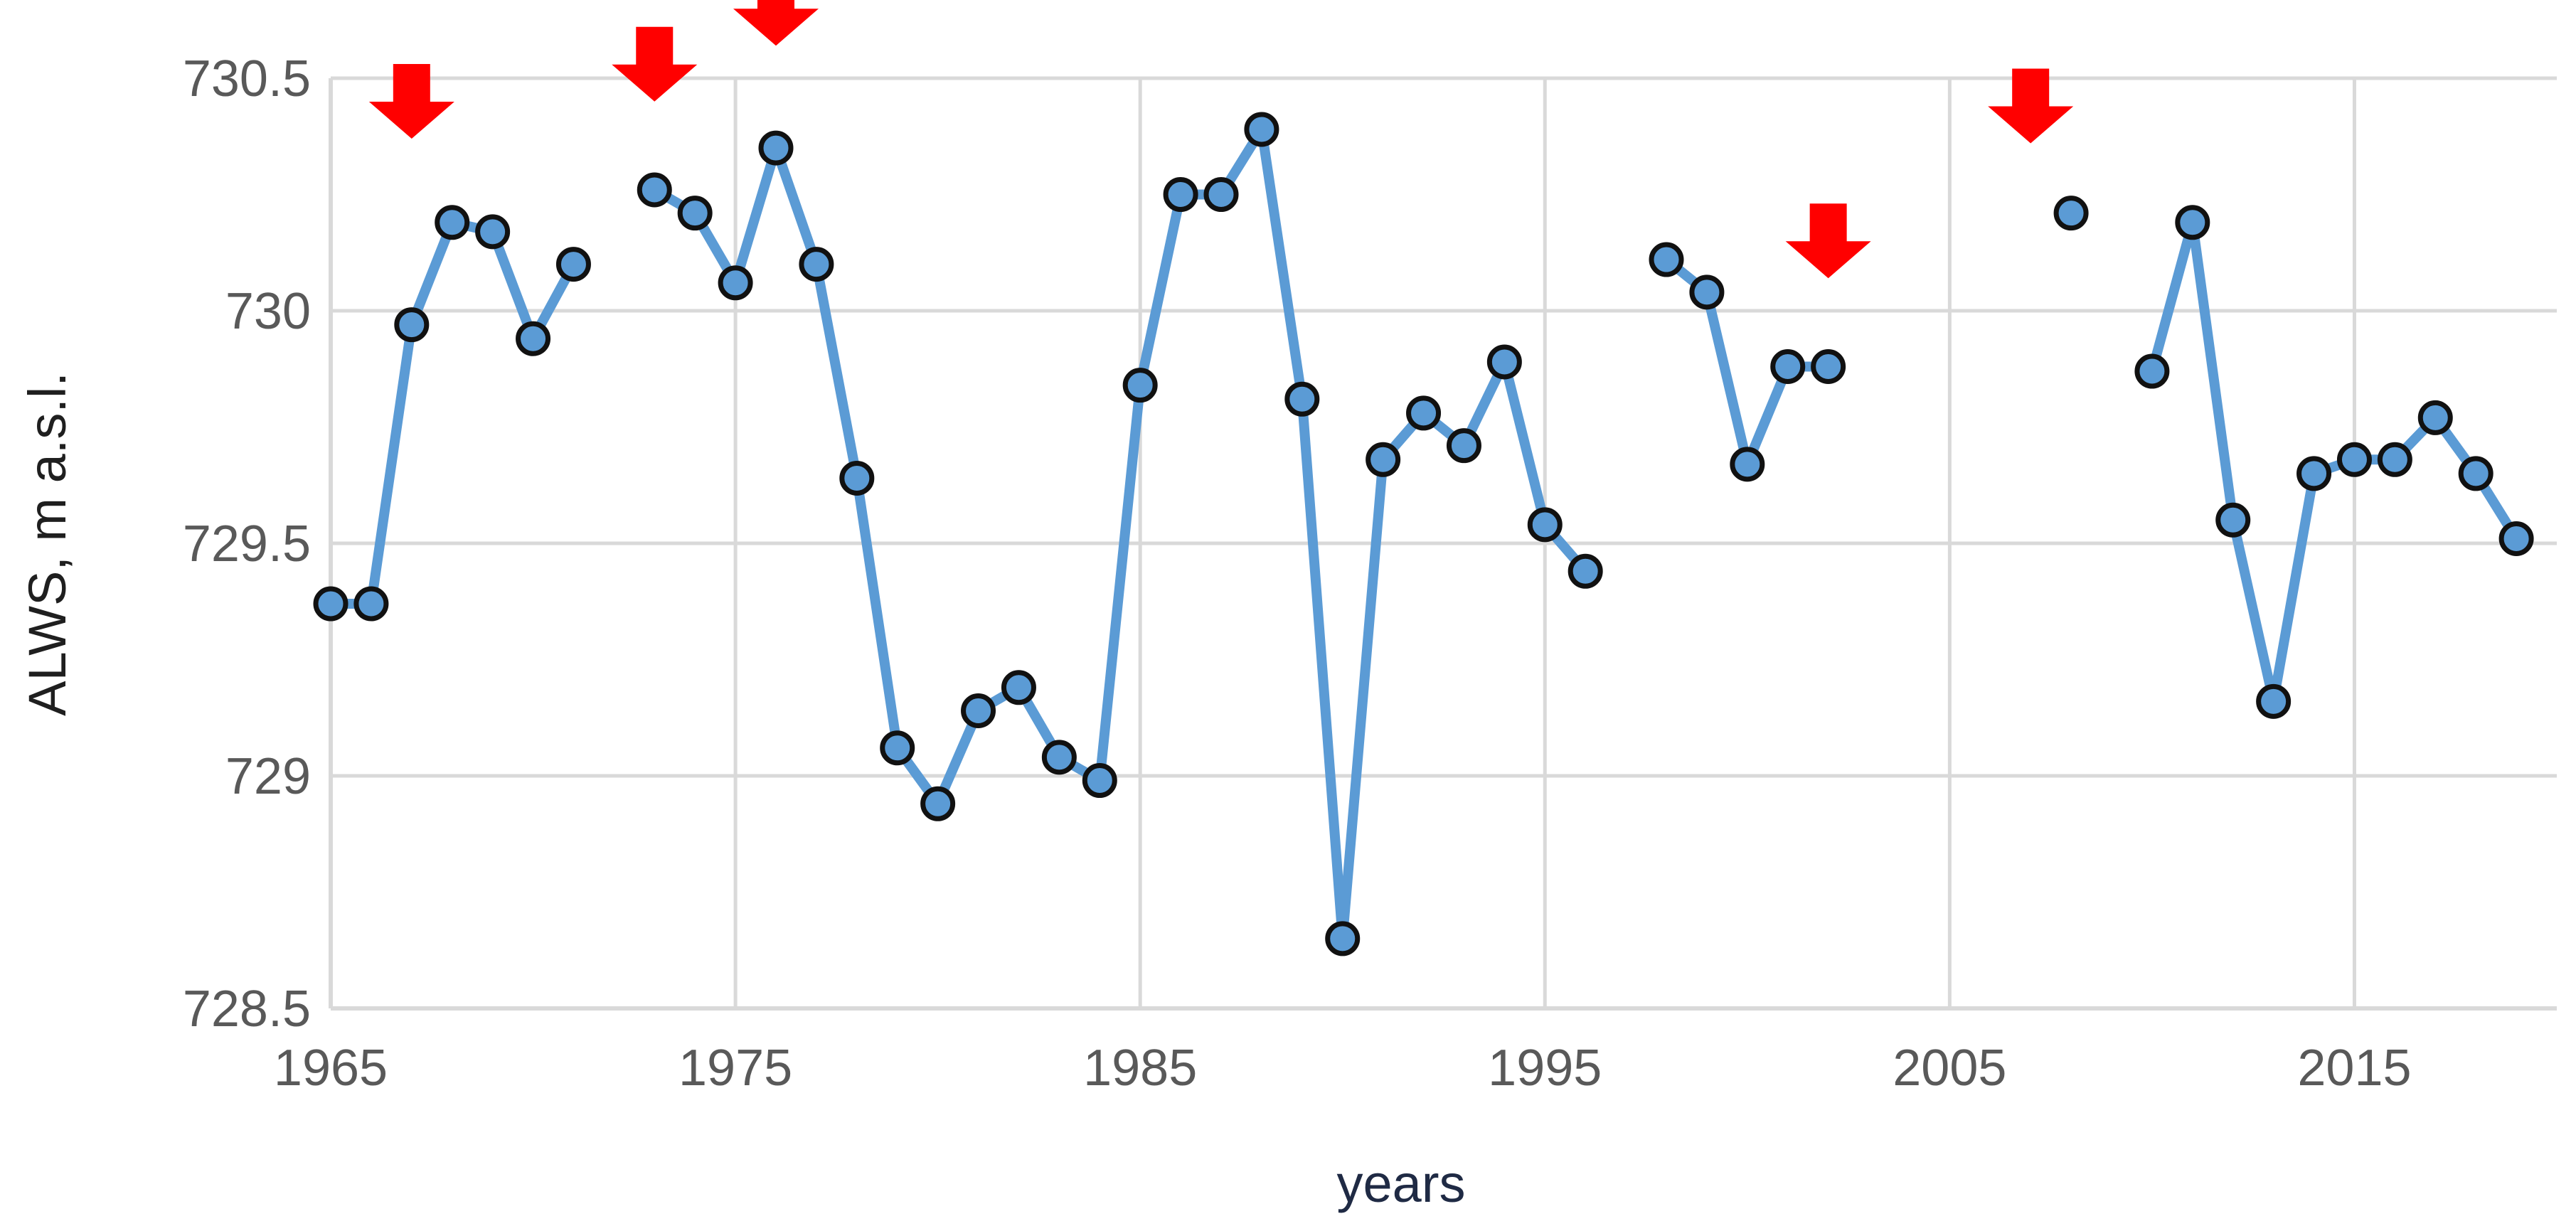 Image resolution: width=2576 pixels, height=1226 pixels. Describe the element at coordinates (735, 1068) in the screenshot. I see `x-tick-label: 1975` at that location.